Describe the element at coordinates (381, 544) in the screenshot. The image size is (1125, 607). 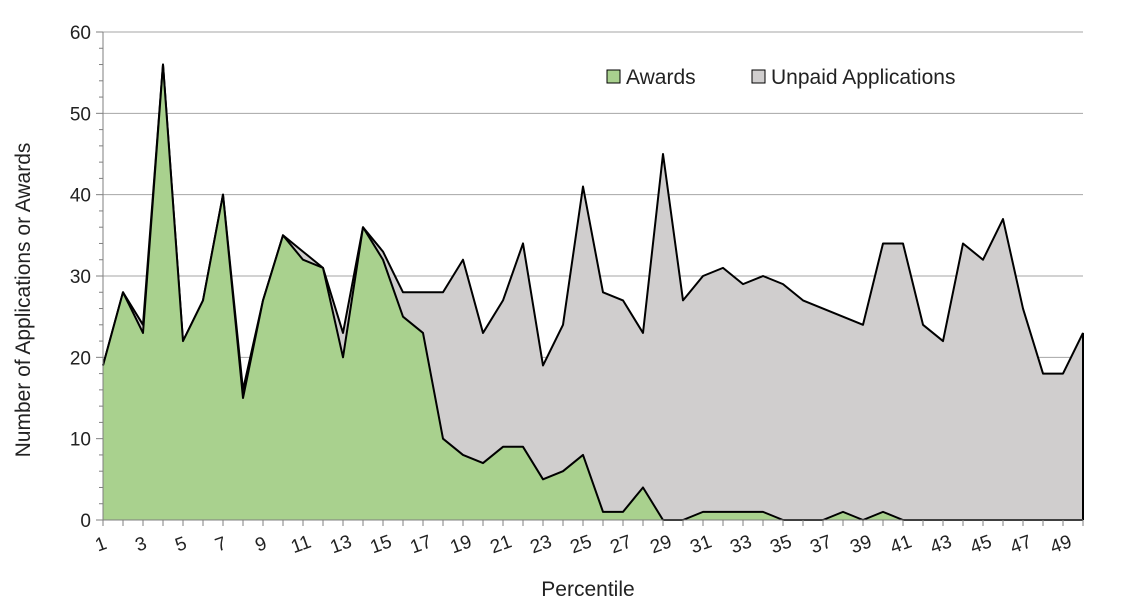
I see `x-tick-label-15: 15` at that location.